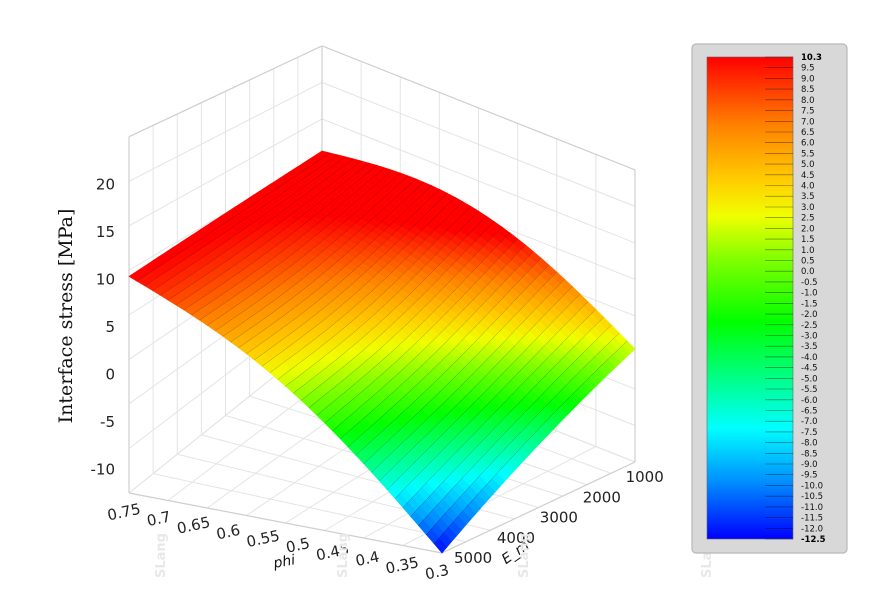 This screenshot has width=879, height=598. I want to click on colorbar-label: -5.0, so click(809, 379).